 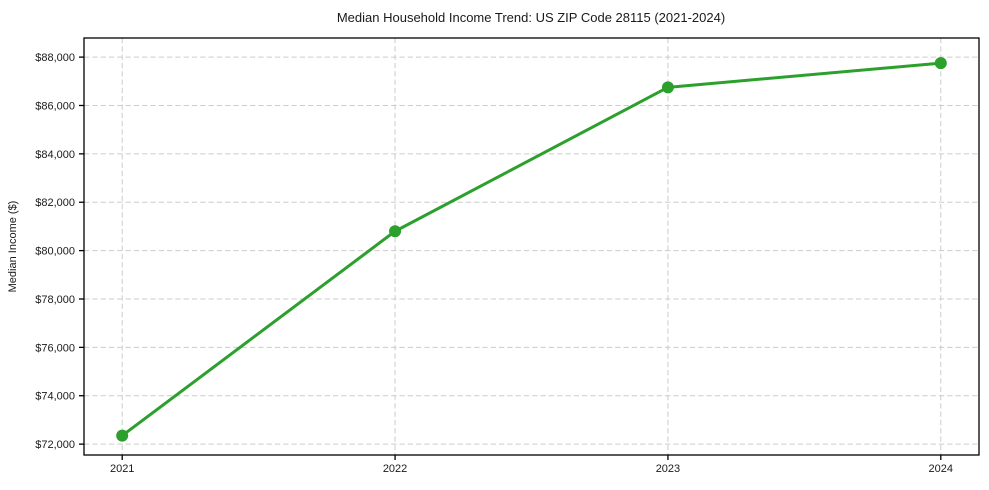 What do you see at coordinates (668, 469) in the screenshot?
I see `x-tick-label: 2023` at bounding box center [668, 469].